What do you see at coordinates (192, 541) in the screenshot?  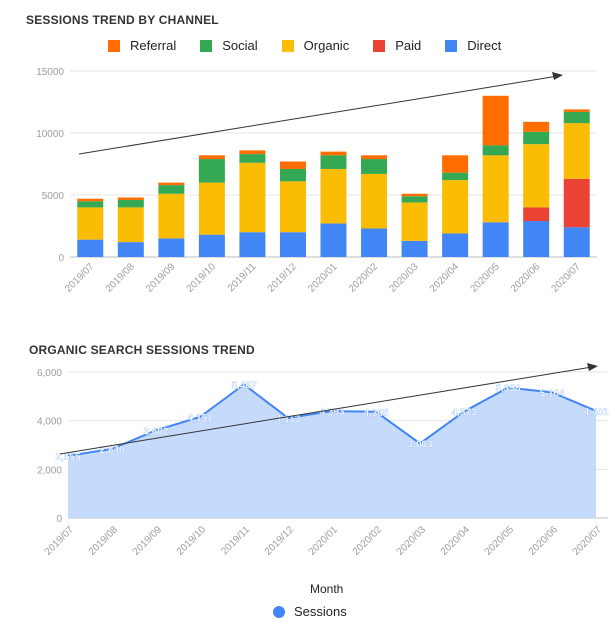 I see `chart2-x-tick: 2019/10` at bounding box center [192, 541].